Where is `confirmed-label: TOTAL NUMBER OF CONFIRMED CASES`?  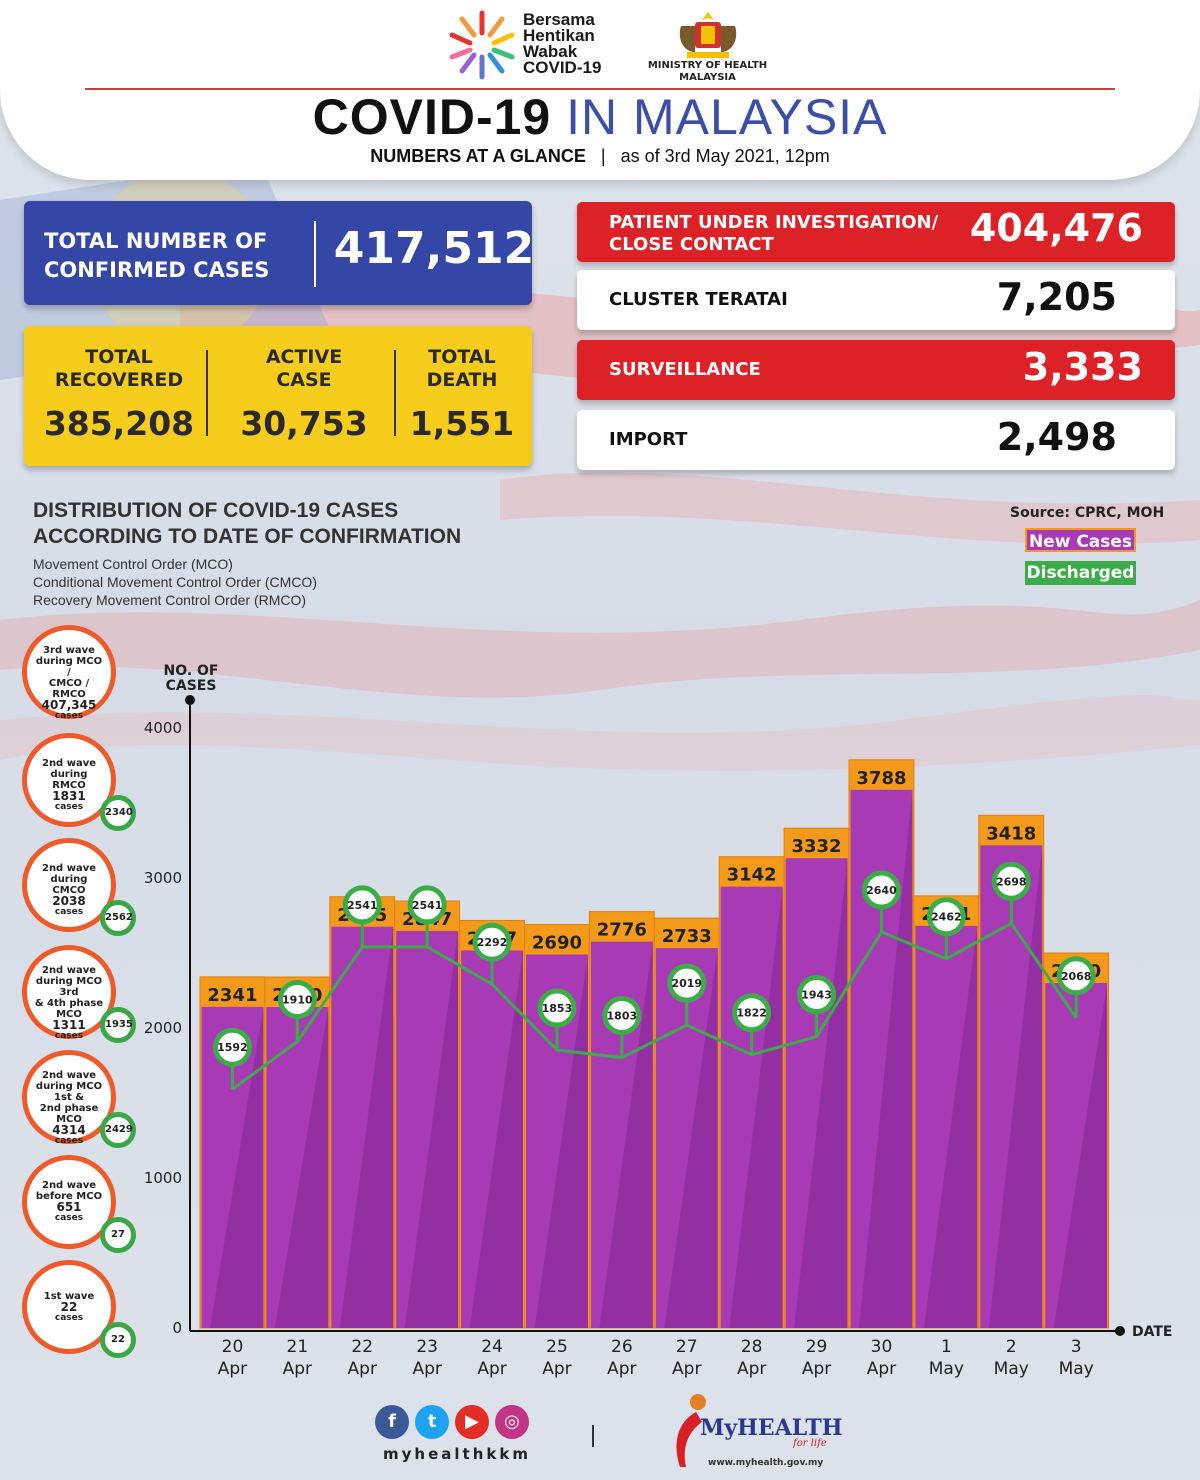 confirmed-label: TOTAL NUMBER OF CONFIRMED CASES is located at coordinates (157, 255).